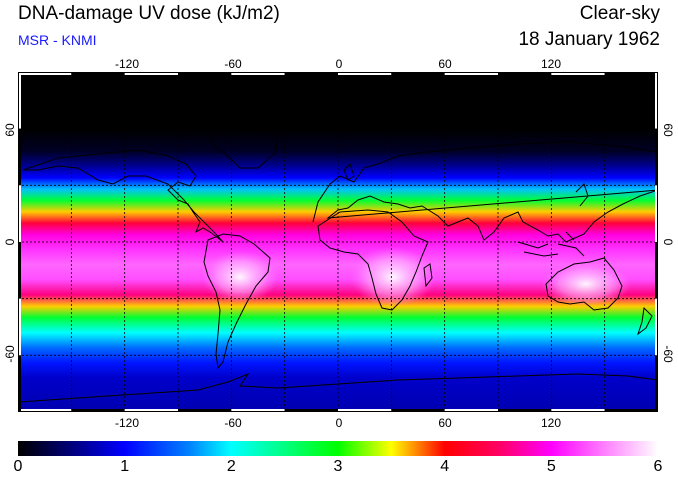  I want to click on south-america-high-dose, so click(240, 277).